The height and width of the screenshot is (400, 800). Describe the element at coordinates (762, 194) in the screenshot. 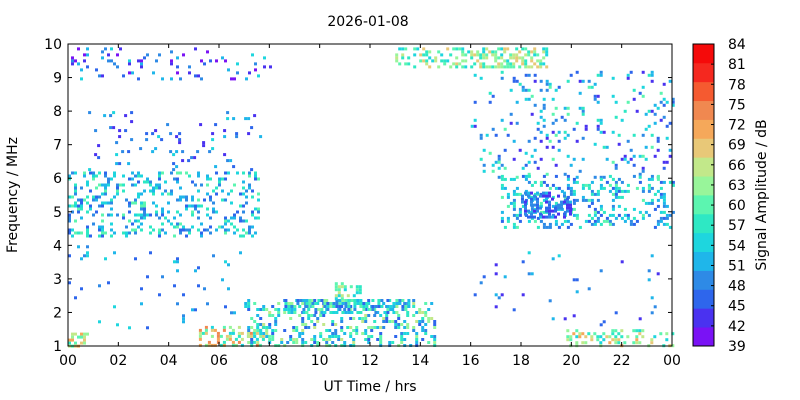

I see `colorbar-label: Signal Amplitude / dB` at that location.